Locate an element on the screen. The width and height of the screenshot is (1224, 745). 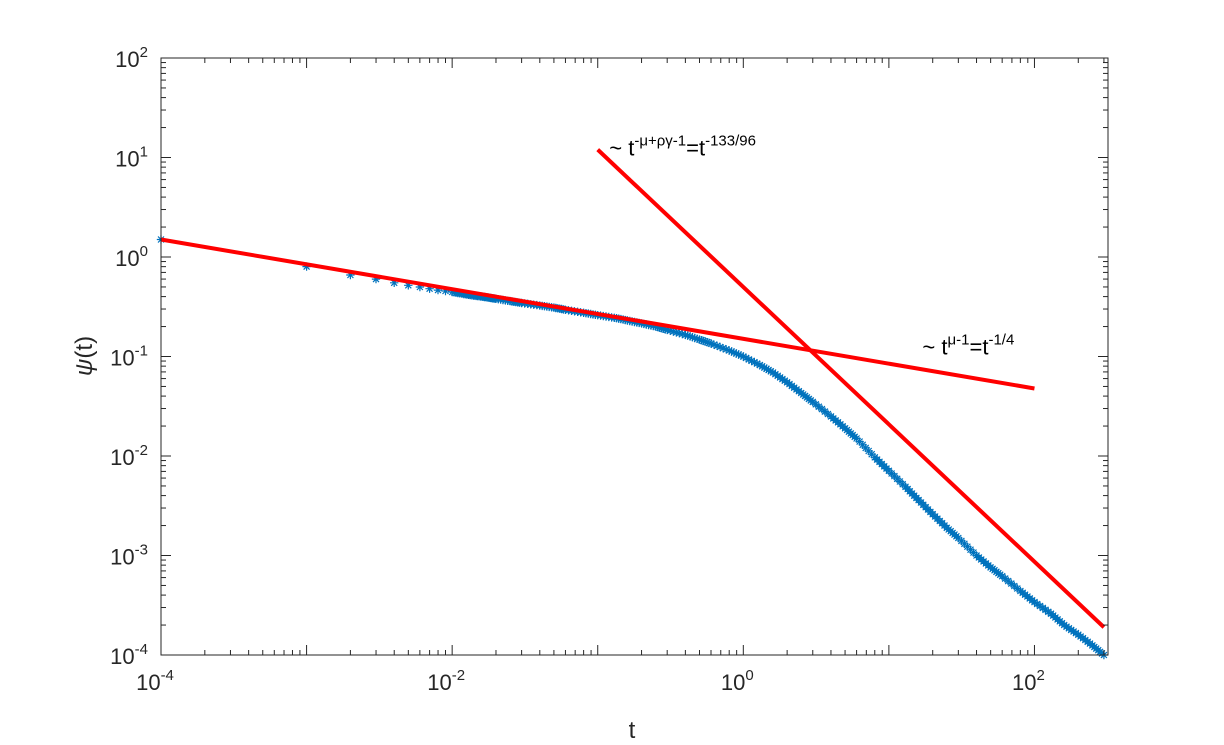
y-axis-label: ψ(t) is located at coordinates (84, 356).